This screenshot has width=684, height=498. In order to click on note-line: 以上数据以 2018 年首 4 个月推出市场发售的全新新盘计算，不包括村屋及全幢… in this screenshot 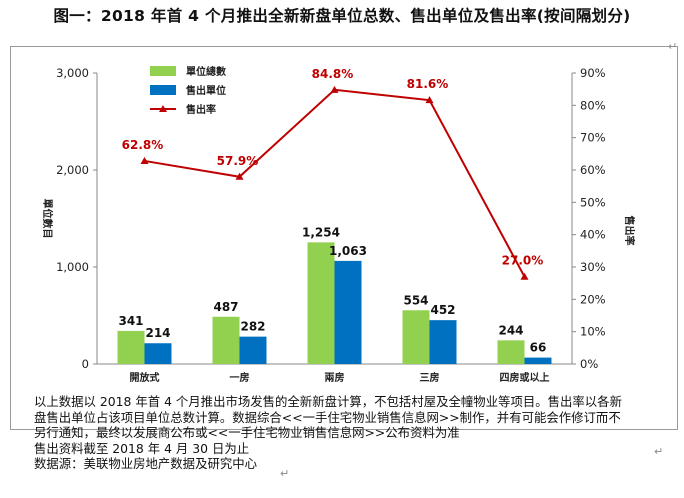, I will do `click(328, 401)`.